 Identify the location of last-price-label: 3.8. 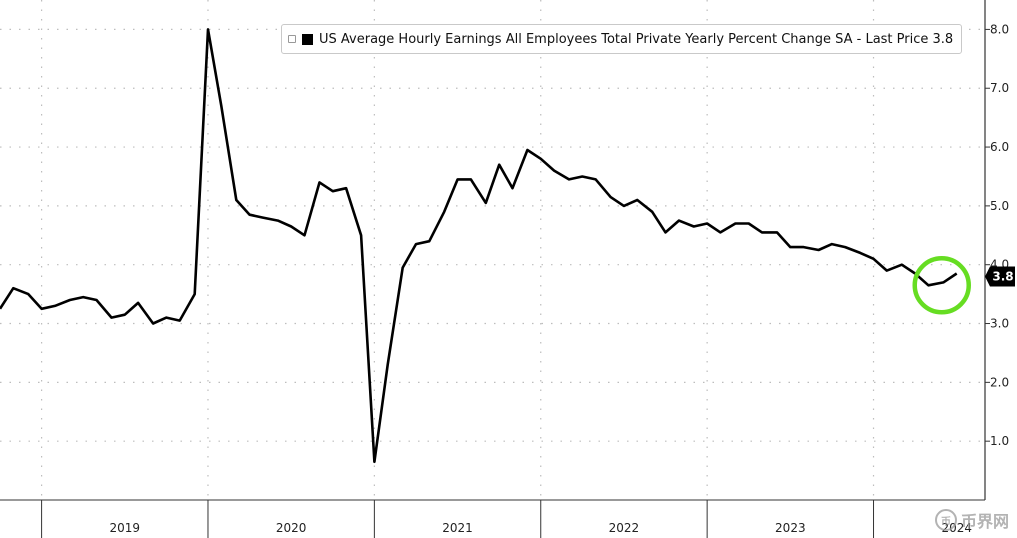
(1002, 276).